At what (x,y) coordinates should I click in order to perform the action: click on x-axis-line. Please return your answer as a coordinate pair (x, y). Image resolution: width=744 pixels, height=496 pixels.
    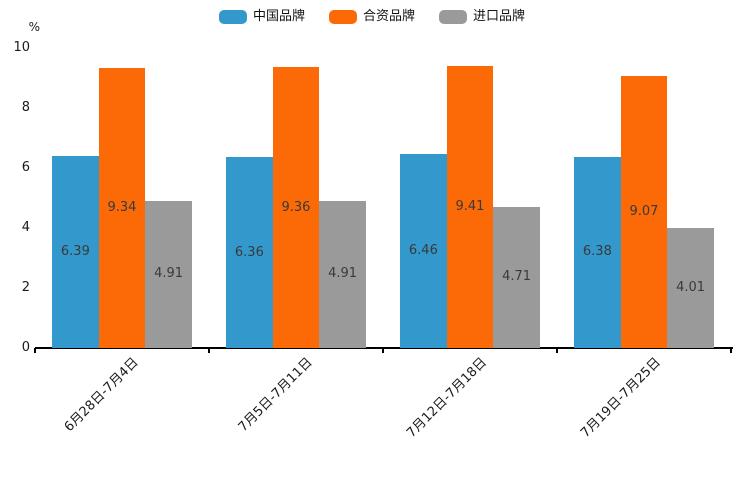
    Looking at the image, I should click on (384, 348).